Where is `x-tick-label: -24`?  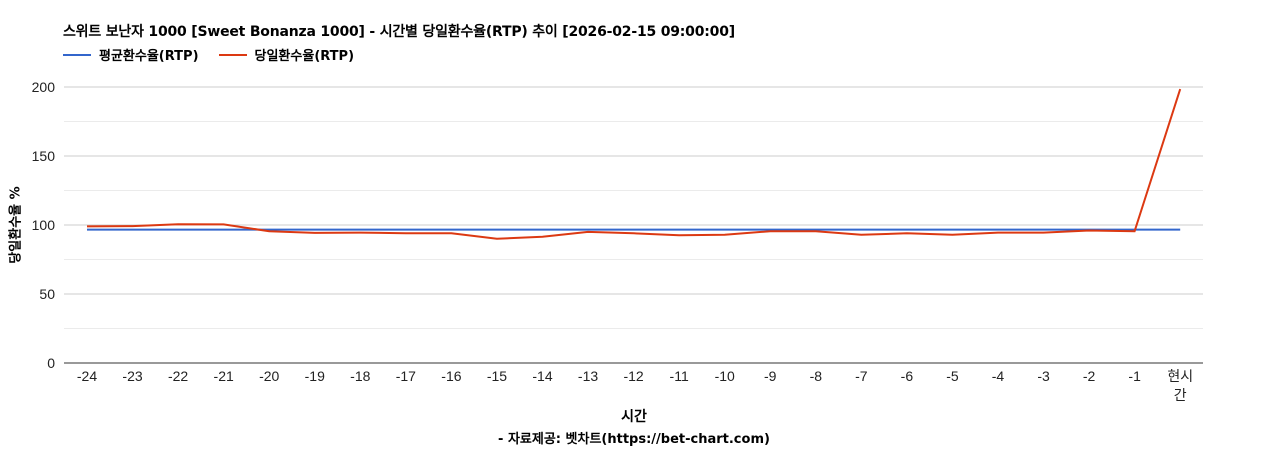 x-tick-label: -24 is located at coordinates (87, 376).